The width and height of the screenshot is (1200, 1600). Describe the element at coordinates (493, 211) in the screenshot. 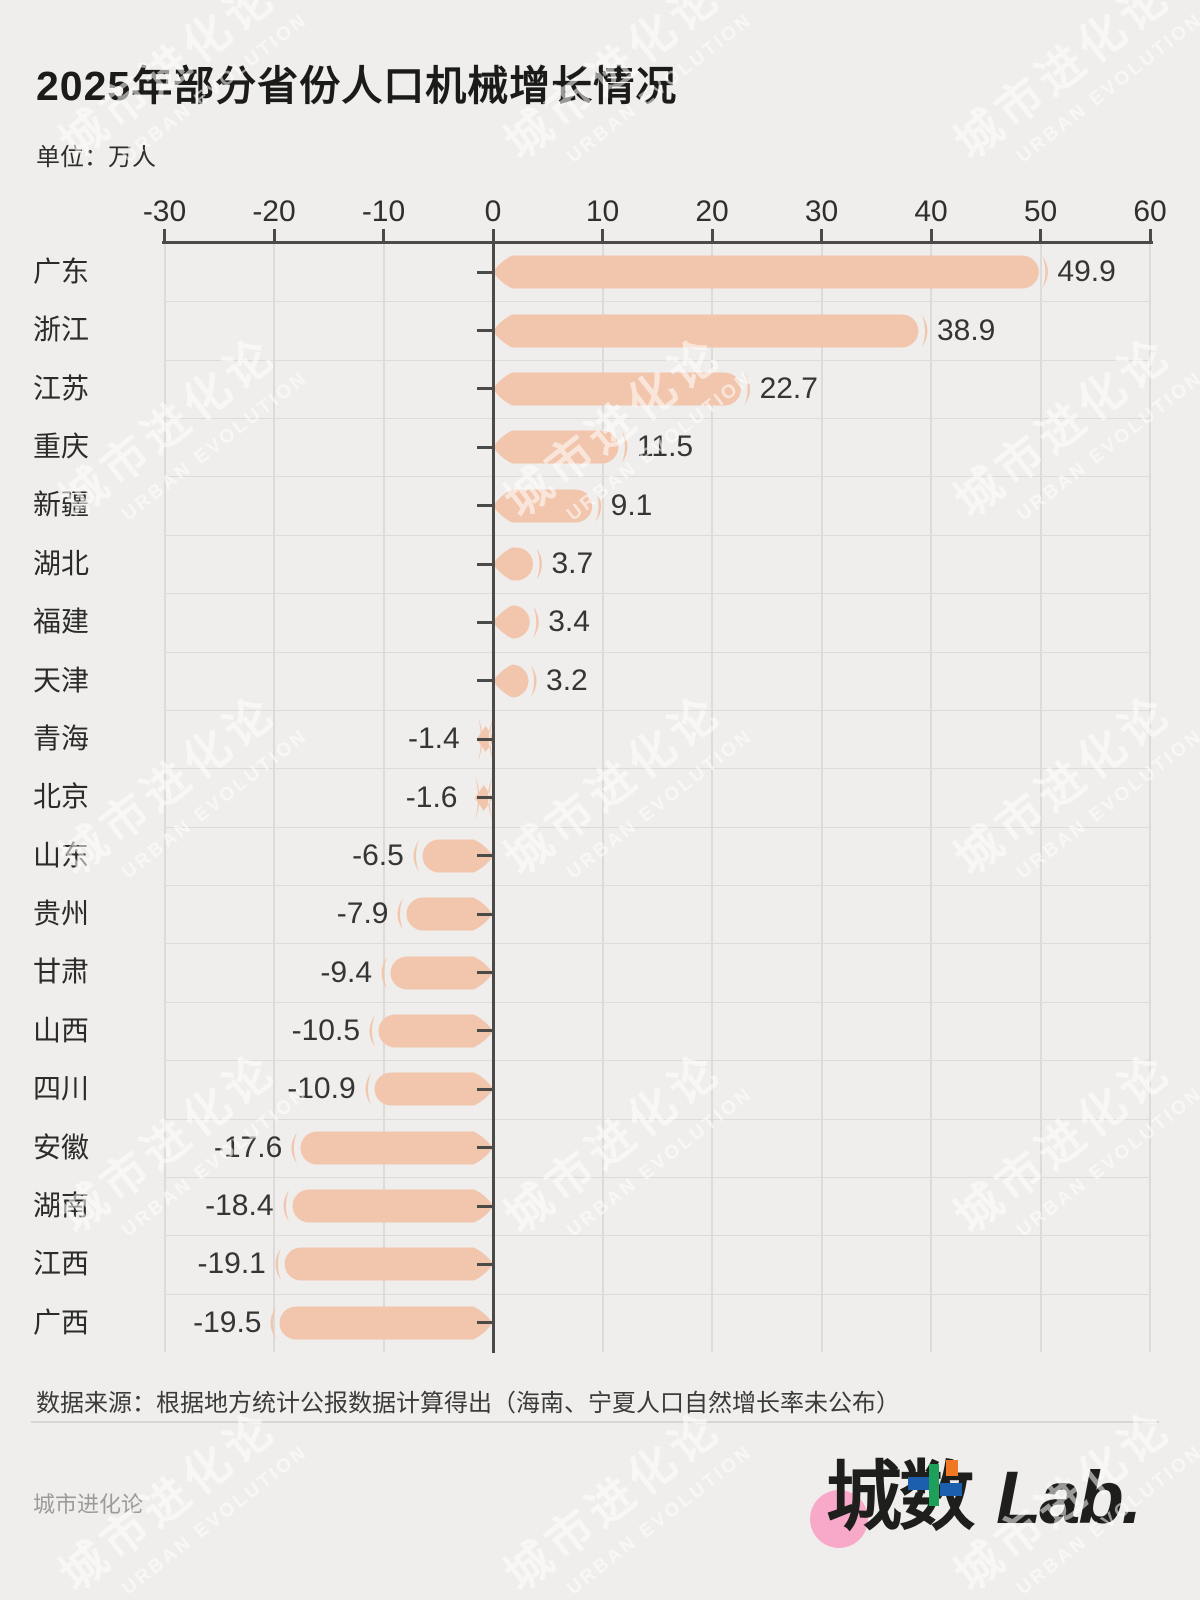

I see `x-tick-label: 0` at that location.